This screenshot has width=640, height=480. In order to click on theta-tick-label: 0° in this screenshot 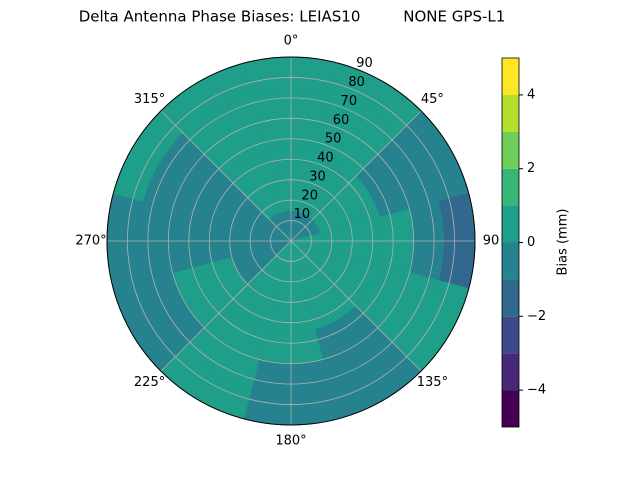, I will do `click(291, 41)`.